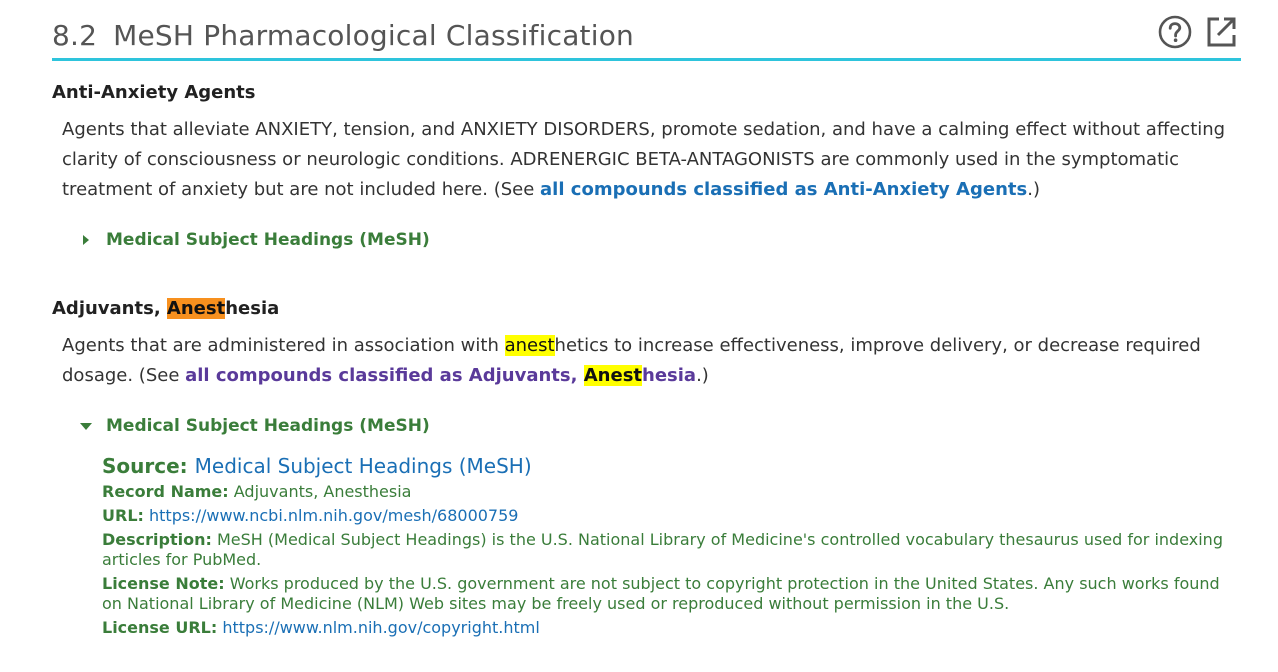 This screenshot has width=1278, height=672. Describe the element at coordinates (196, 308) in the screenshot. I see `title-highlight: Anest` at that location.